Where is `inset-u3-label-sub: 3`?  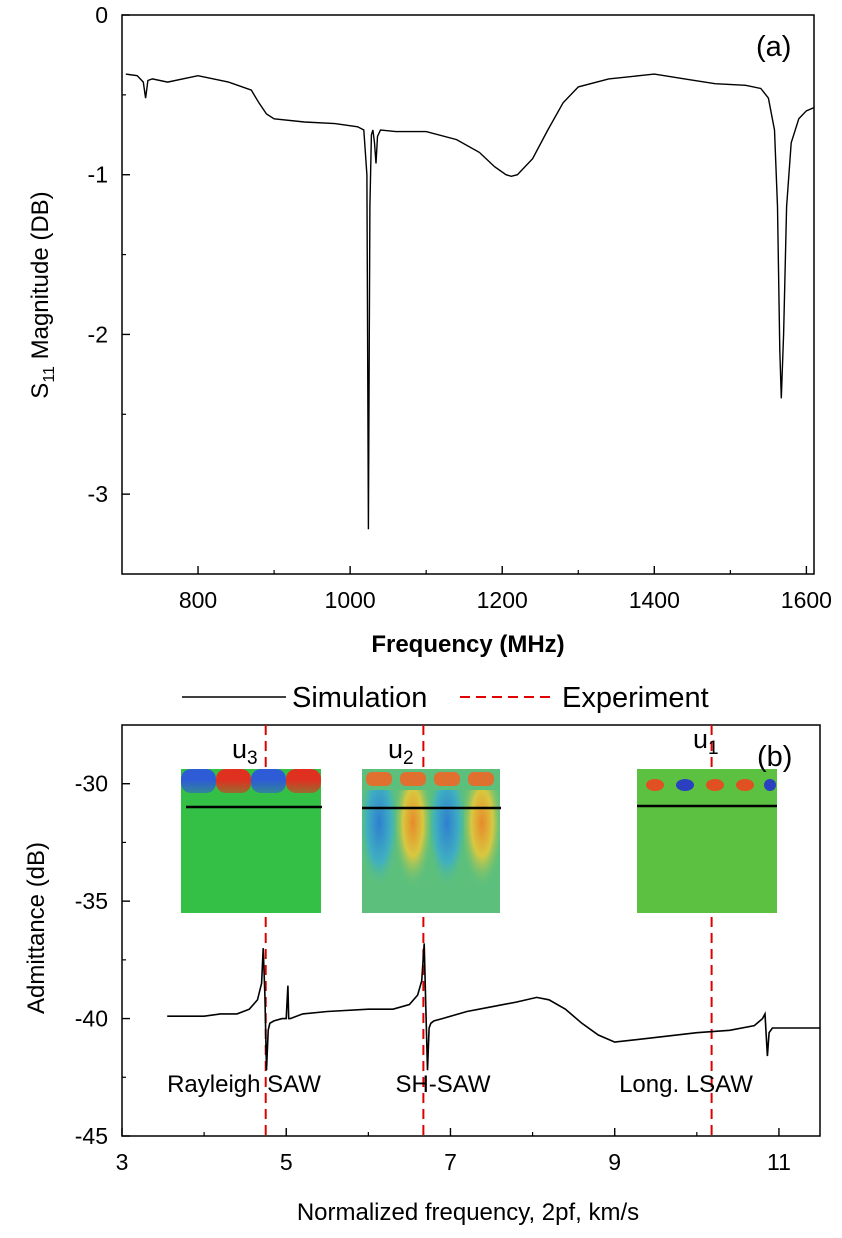
inset-u3-label-sub: 3 is located at coordinates (252, 758).